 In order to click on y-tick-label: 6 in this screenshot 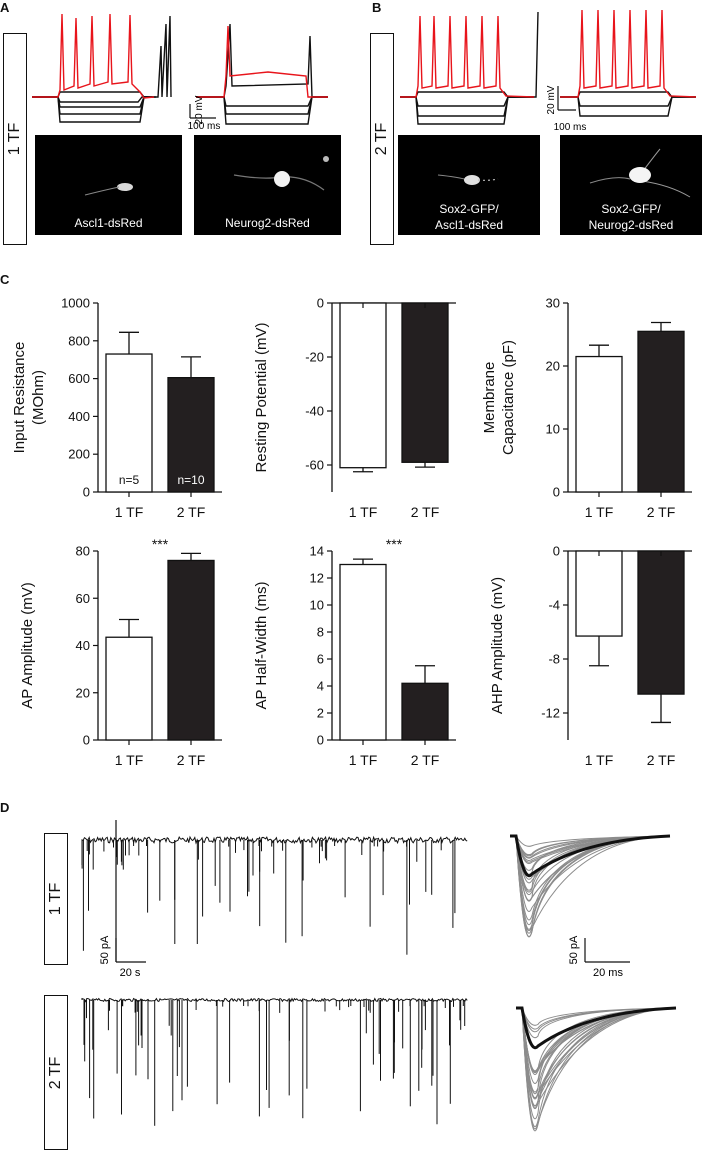, I will do `click(320, 659)`.